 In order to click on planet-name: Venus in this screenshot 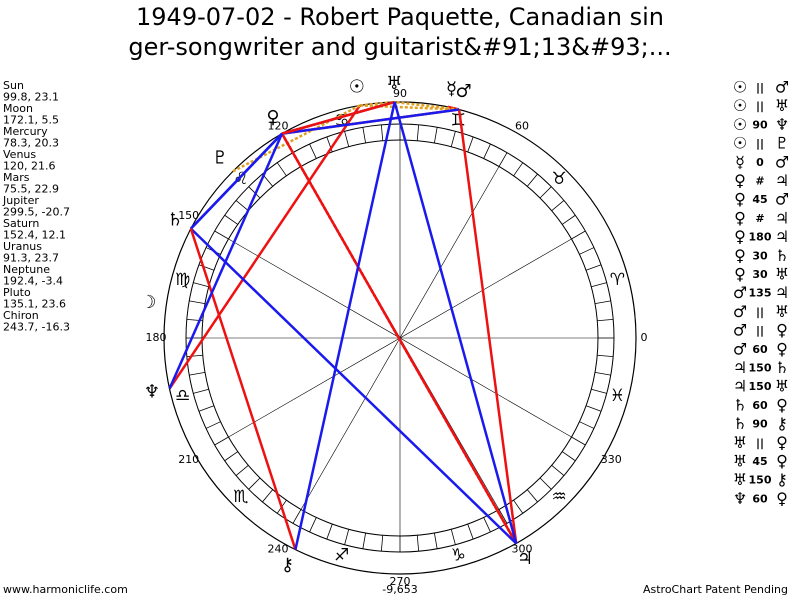, I will do `click(19, 154)`.